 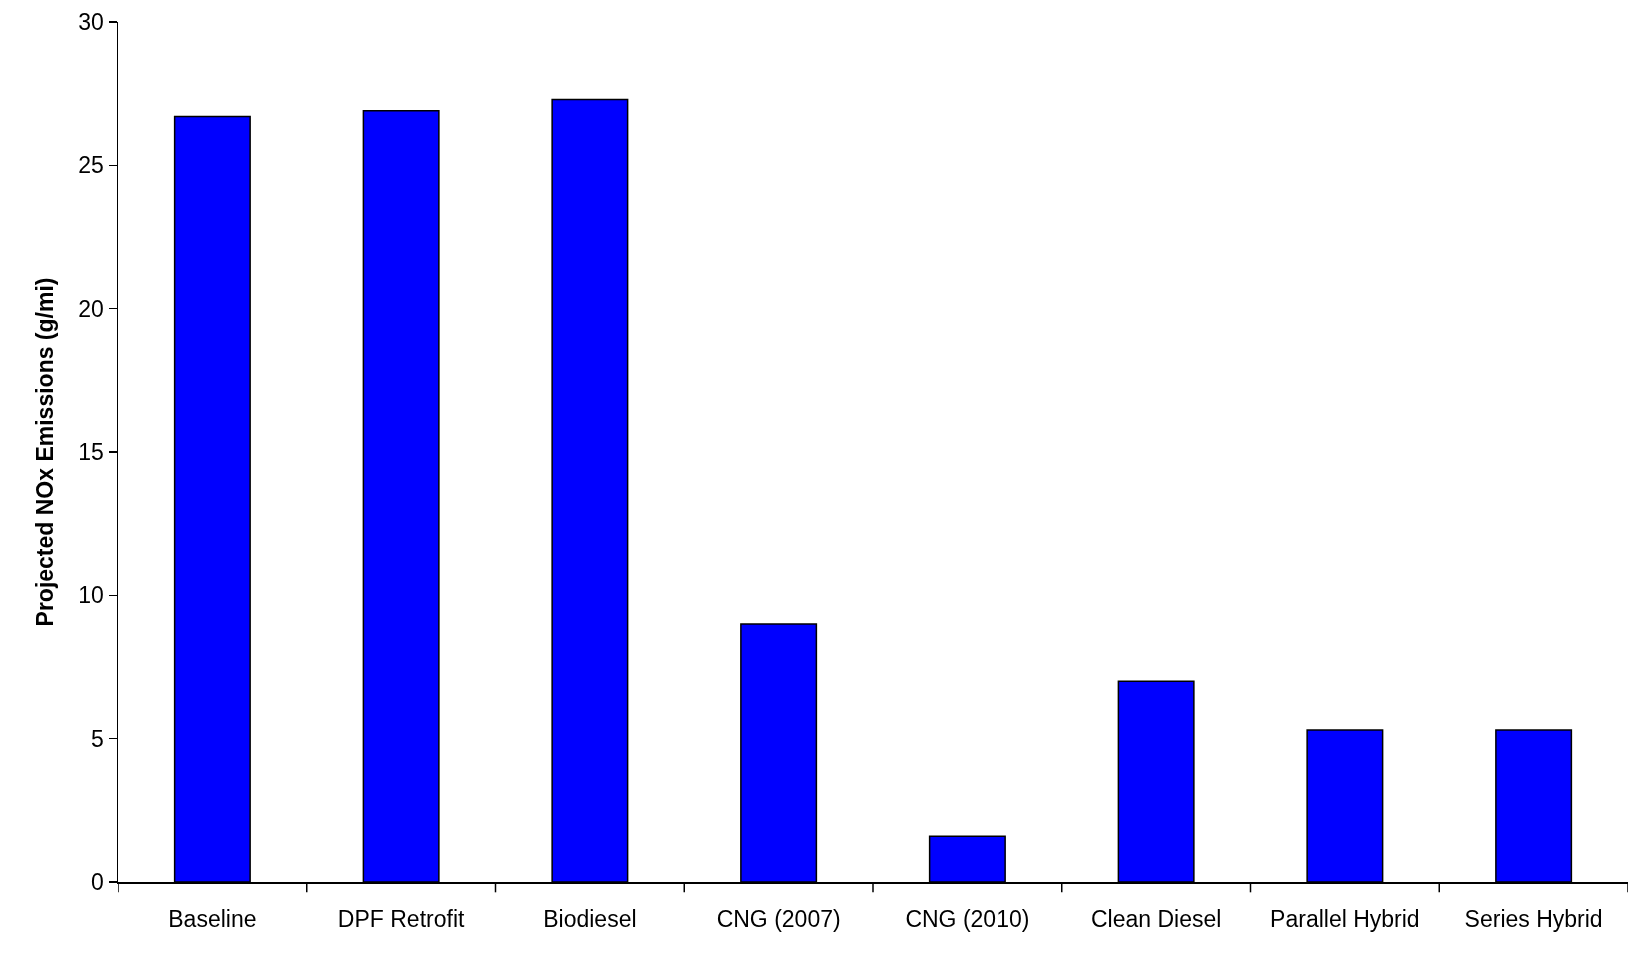 I want to click on x-tick-label: Parallel Hybrid, so click(x=1345, y=919).